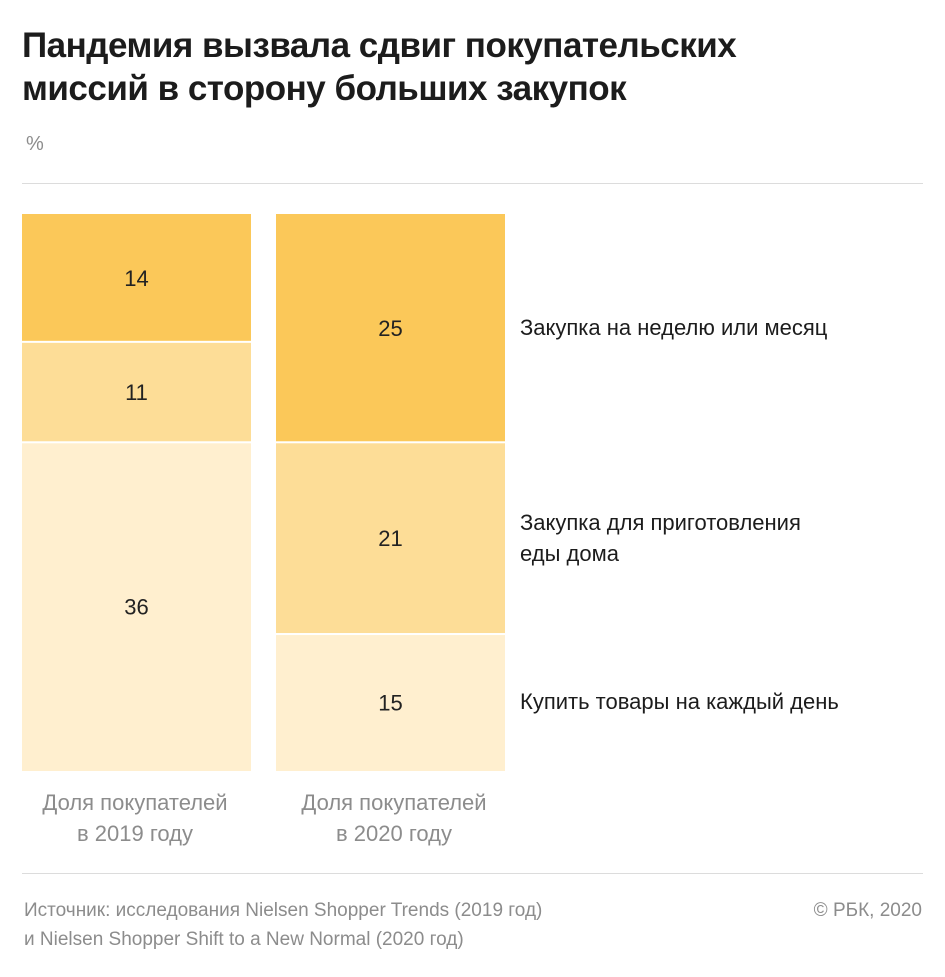 The height and width of the screenshot is (977, 945). I want to click on unit-label: %, so click(35, 144).